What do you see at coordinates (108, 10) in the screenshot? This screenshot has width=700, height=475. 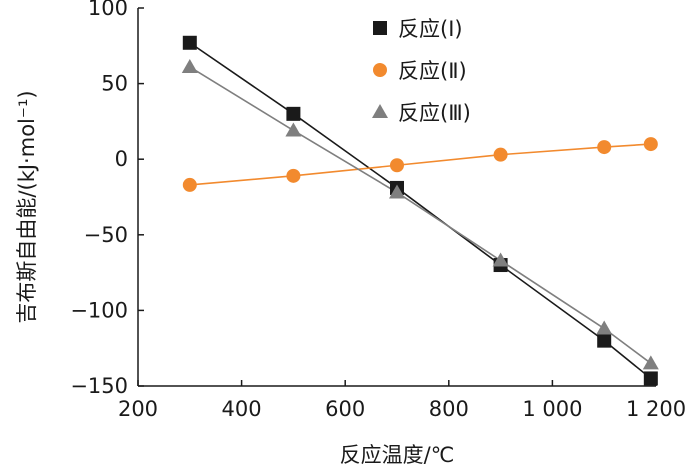 I see `y-tick-label: 100` at bounding box center [108, 10].